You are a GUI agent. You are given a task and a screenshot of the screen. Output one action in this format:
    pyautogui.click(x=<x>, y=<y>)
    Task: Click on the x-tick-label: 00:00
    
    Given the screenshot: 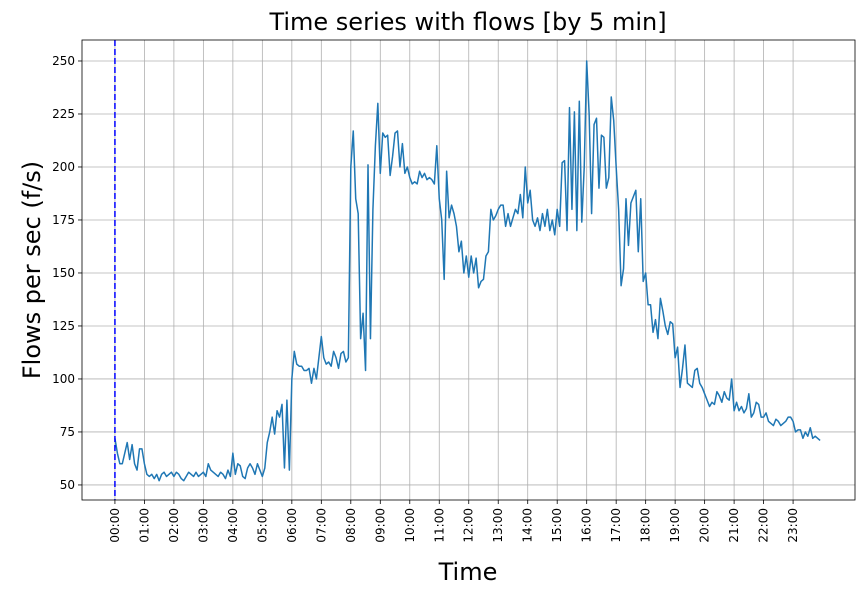 What is the action you would take?
    pyautogui.click(x=115, y=525)
    